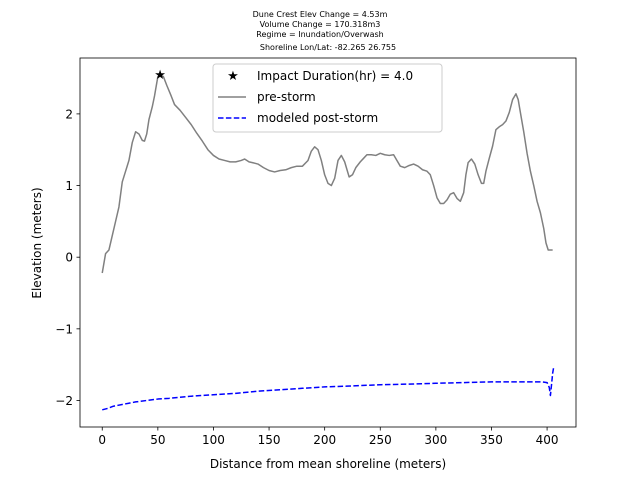 The height and width of the screenshot is (484, 640). I want to click on x-tick-label: 50, so click(157, 440).